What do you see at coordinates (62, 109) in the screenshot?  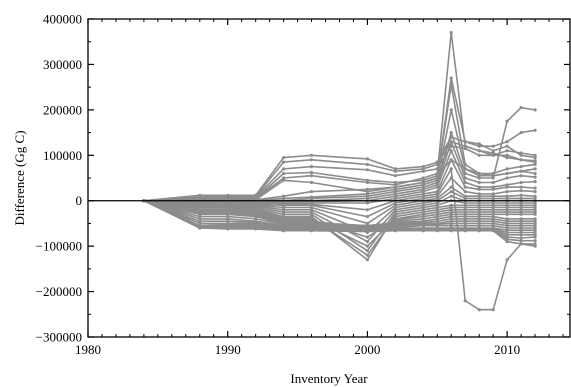 I see `y-tick-label: 200000` at bounding box center [62, 109].